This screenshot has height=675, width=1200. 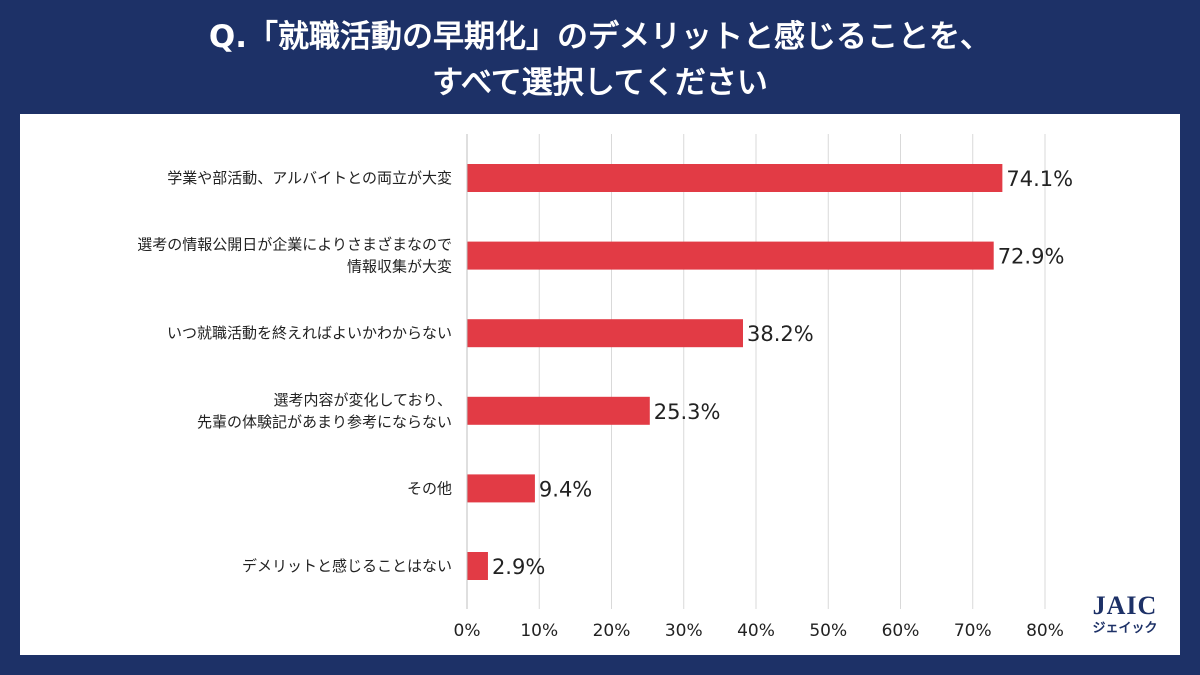 I want to click on x-tick-label: 20%, so click(x=612, y=631).